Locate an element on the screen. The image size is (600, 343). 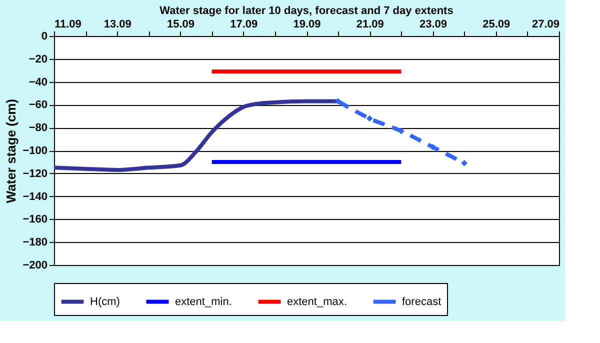
y-tick-label: −200 is located at coordinates (35, 266).